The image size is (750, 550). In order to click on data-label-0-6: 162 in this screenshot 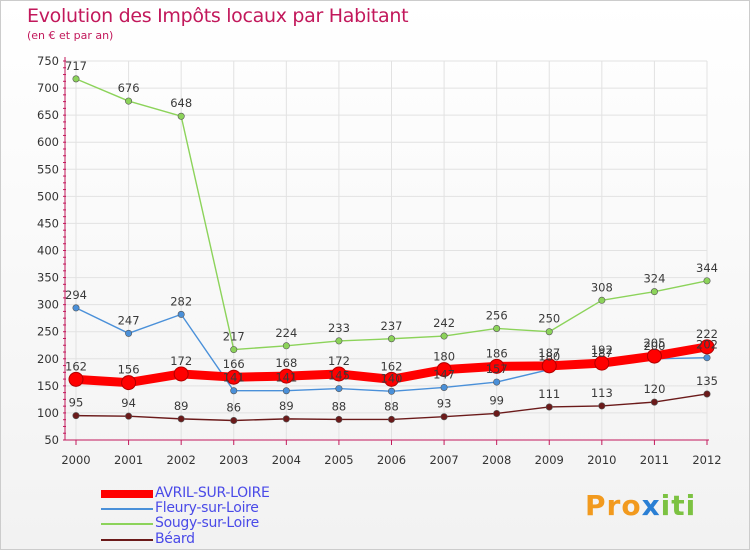, I will do `click(392, 366)`.